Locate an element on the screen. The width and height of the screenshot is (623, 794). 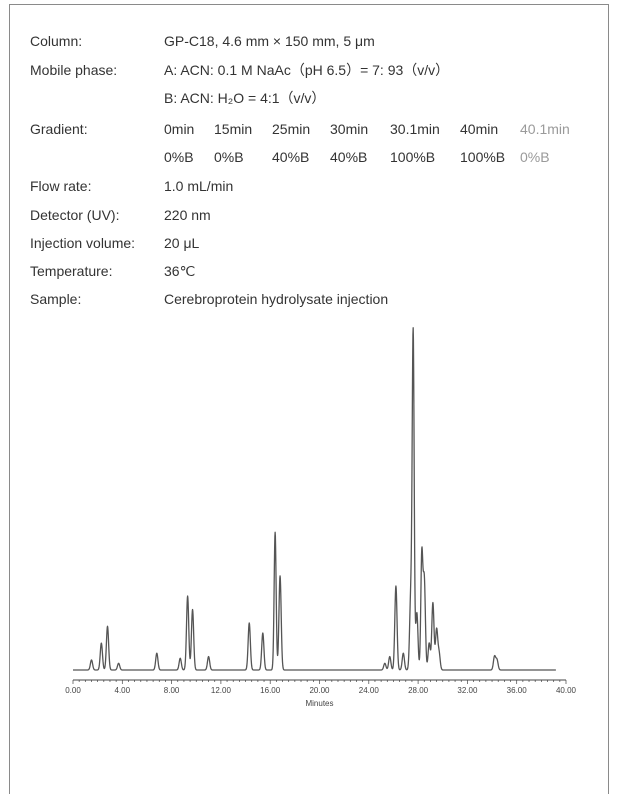
x-tick-label: 40.00 is located at coordinates (566, 690).